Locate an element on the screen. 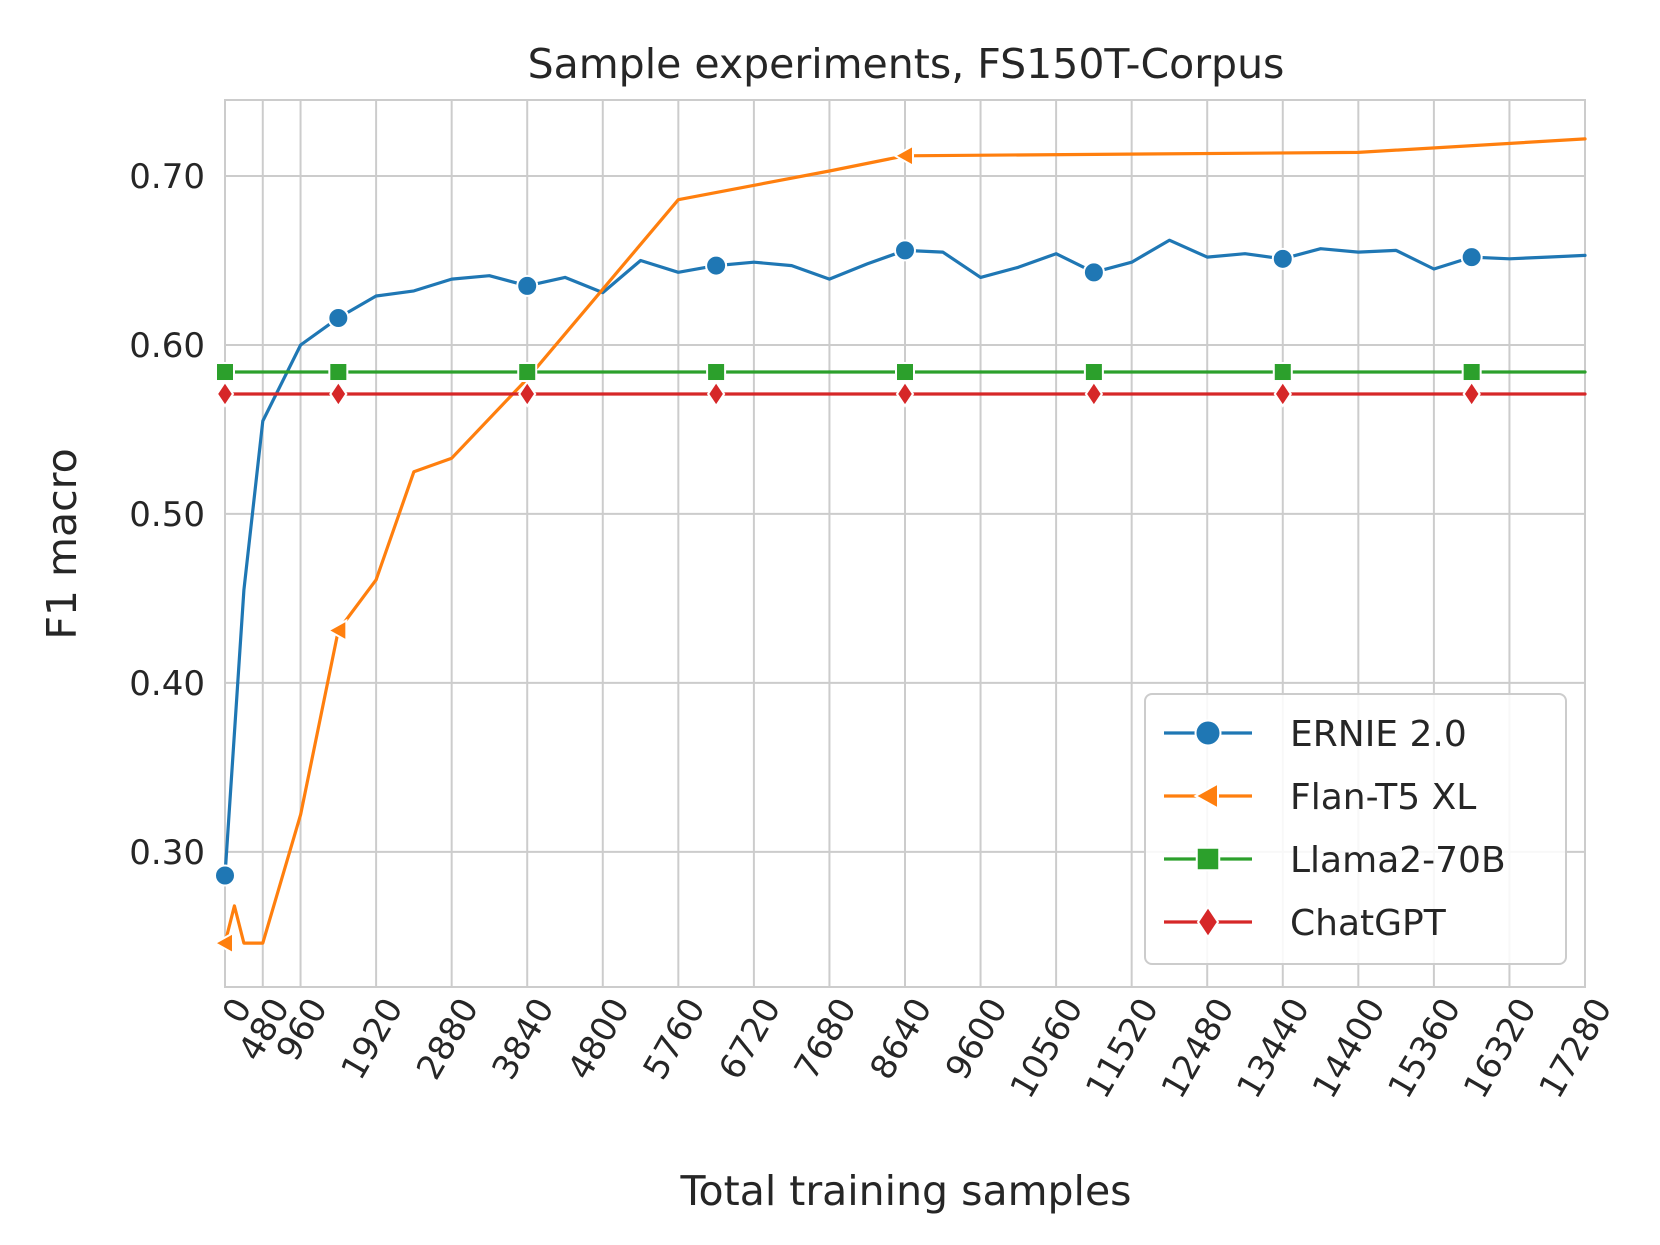 Image resolution: width=1660 pixels, height=1245 pixels. y-tick-label: 0.60 is located at coordinates (167, 346).